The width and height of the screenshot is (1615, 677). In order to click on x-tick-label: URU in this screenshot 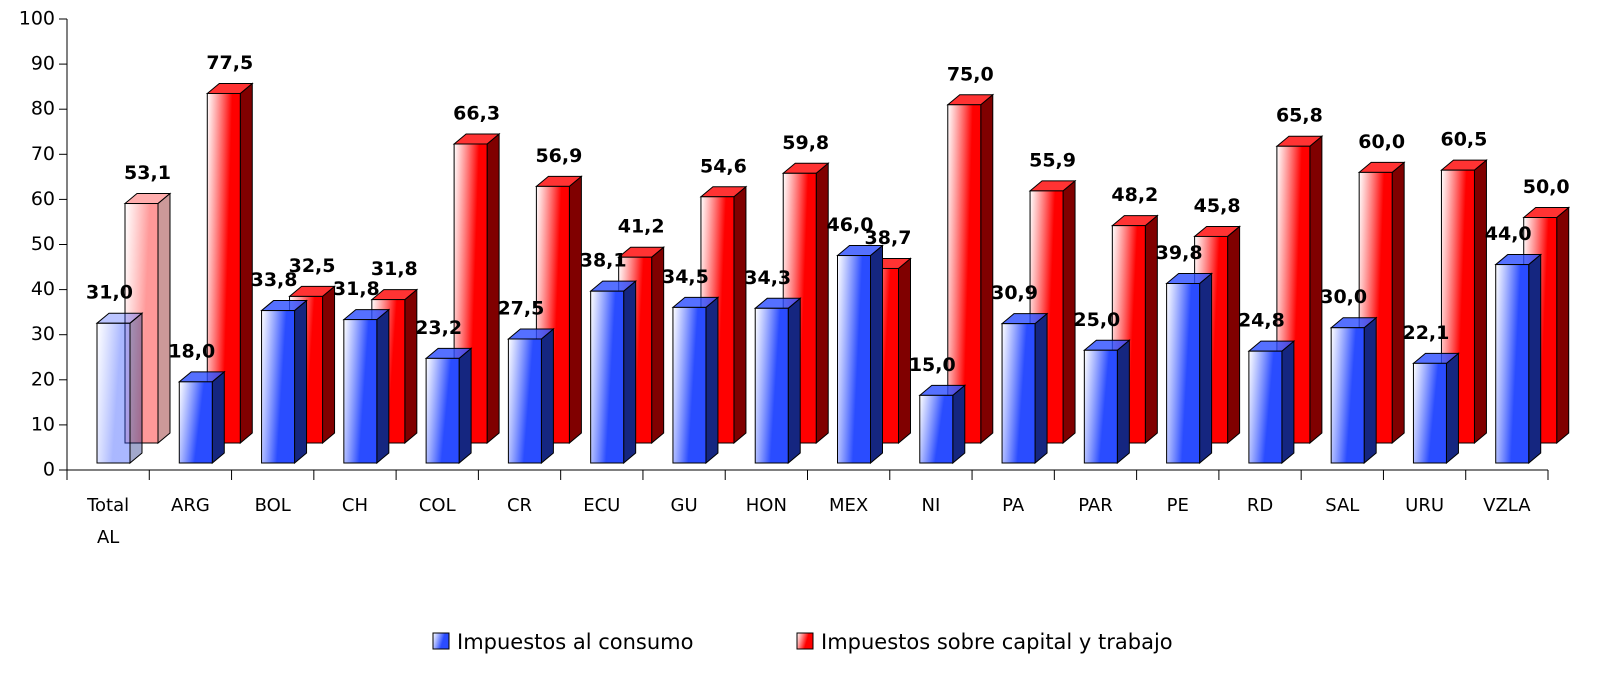, I will do `click(1424, 505)`.